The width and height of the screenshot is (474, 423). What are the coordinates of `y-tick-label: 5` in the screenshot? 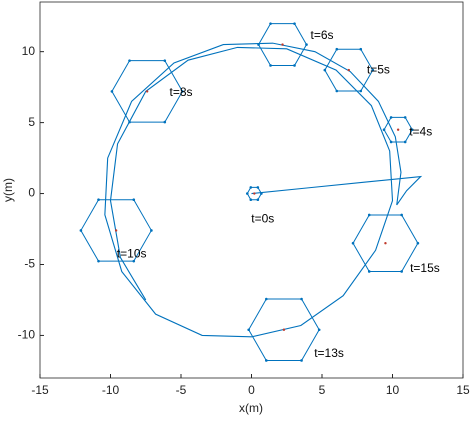 It's located at (31, 122).